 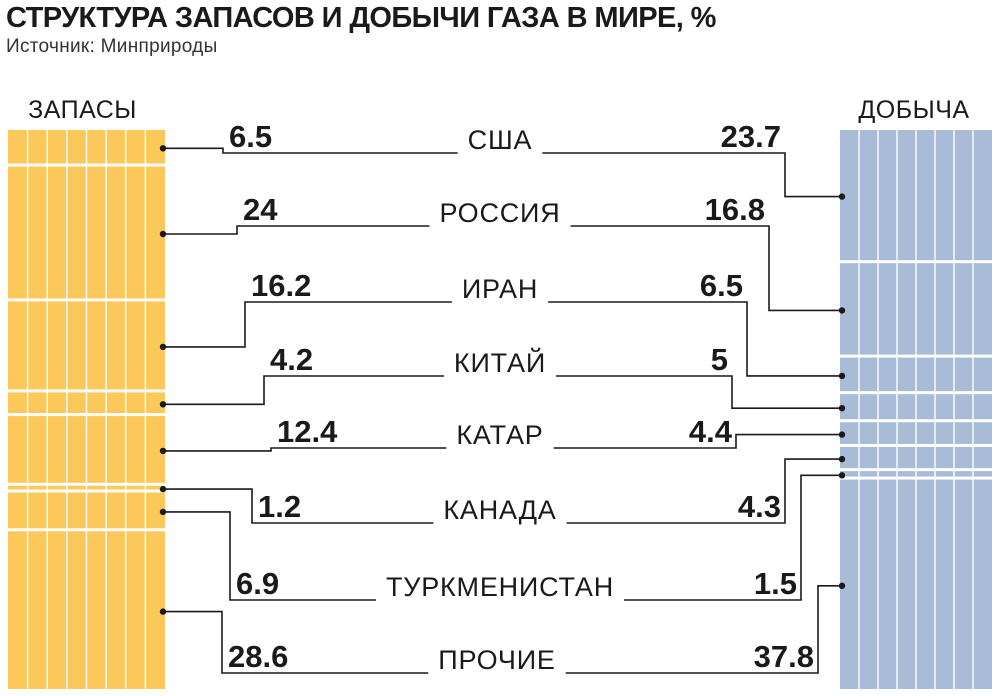 I want to click on reserves-column-label: ЗАПАСЫ, so click(x=82, y=110).